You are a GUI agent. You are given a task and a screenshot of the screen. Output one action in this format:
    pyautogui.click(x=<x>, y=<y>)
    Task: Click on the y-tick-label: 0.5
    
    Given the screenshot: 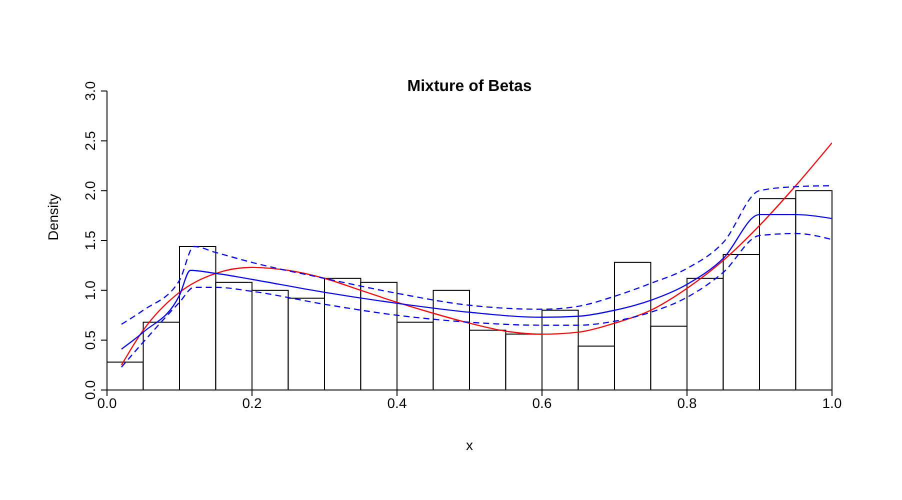 What is the action you would take?
    pyautogui.click(x=90, y=340)
    